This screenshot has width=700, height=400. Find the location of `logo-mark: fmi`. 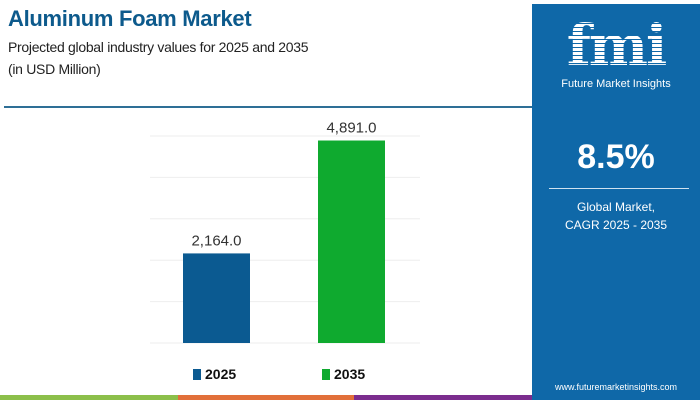

logo-mark: fmi is located at coordinates (616, 46).